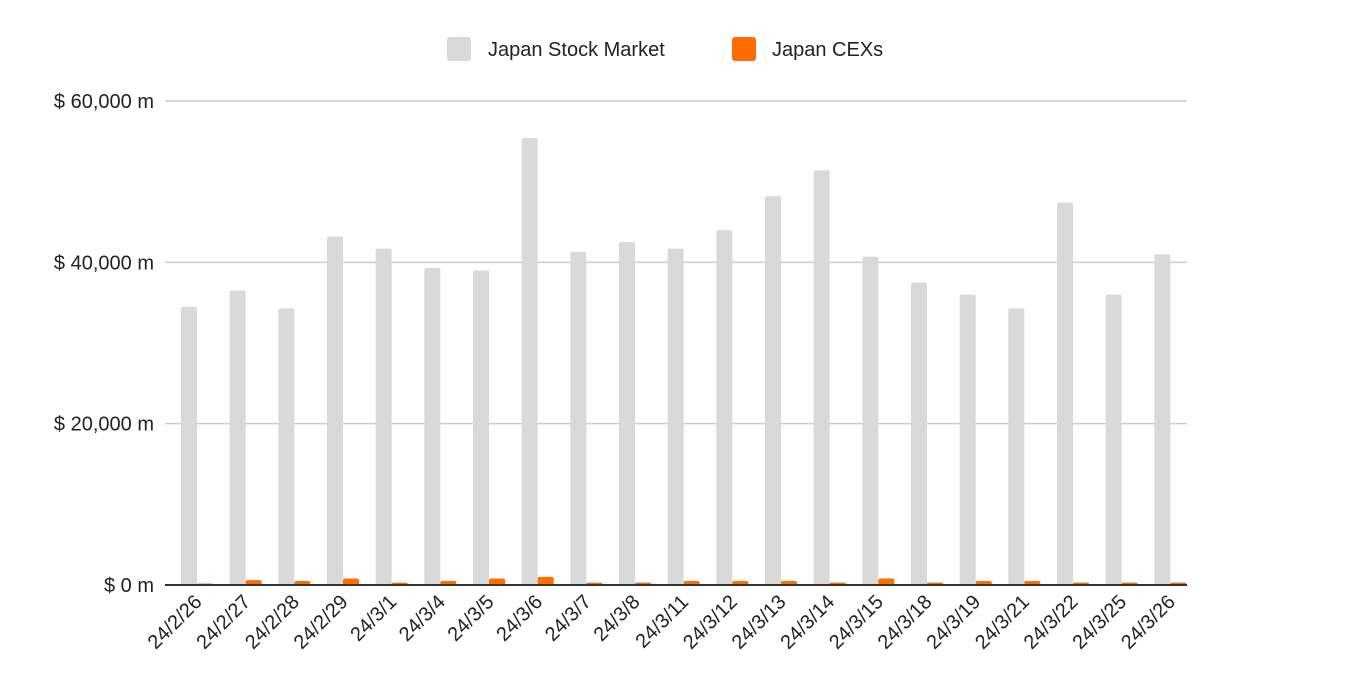 Image resolution: width=1352 pixels, height=698 pixels. Describe the element at coordinates (373, 618) in the screenshot. I see `x-tick-label: 24/3/1` at that location.